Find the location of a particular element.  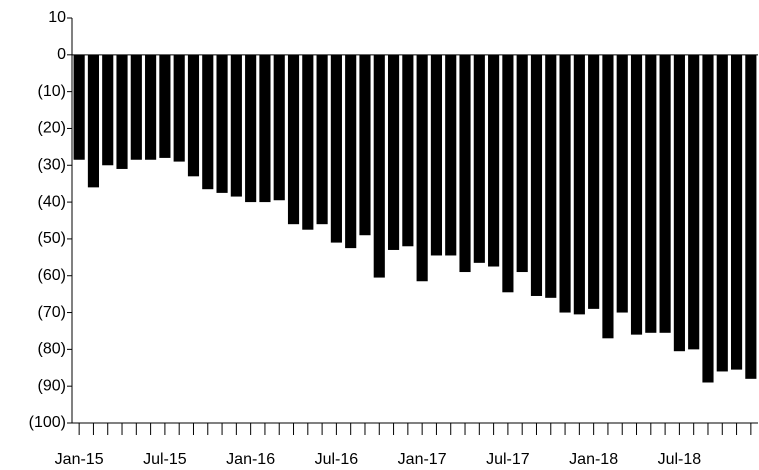

y-tick-label: (70) is located at coordinates (52, 312).